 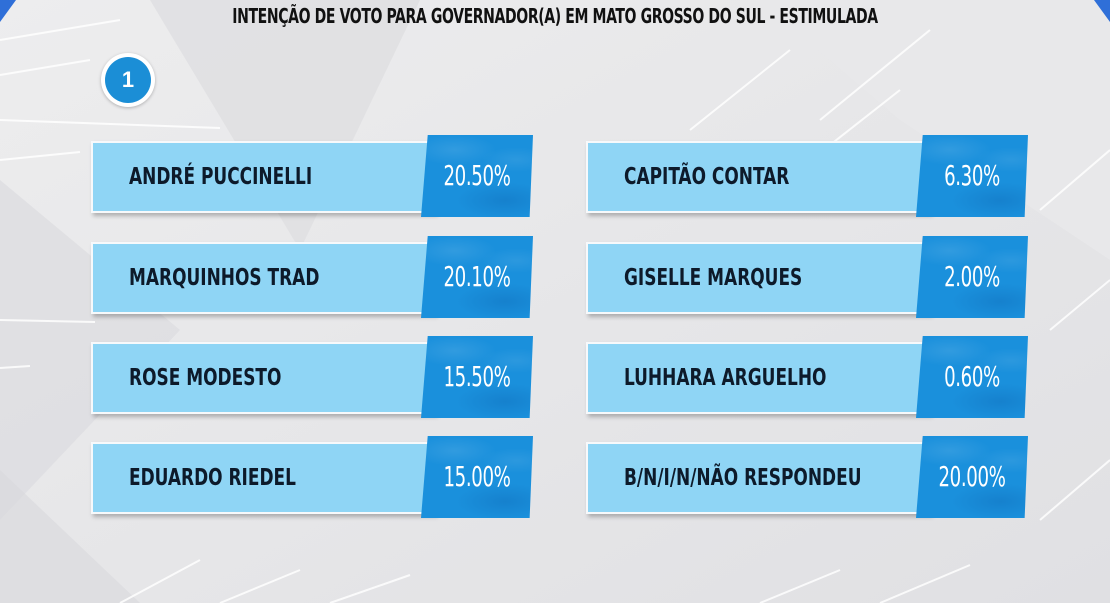 I want to click on candidate-card: ROSE MODESTO 15.50%, so click(x=313, y=377).